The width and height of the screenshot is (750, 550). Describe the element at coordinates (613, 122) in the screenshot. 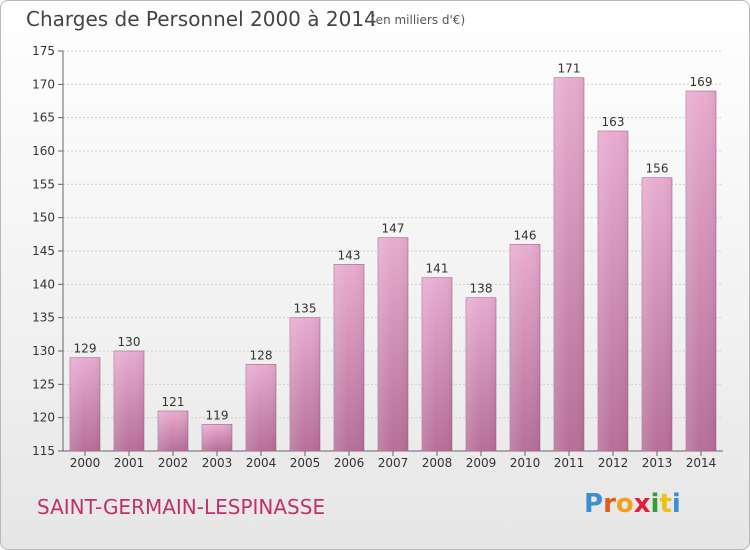

I see `bar-value-label: 163` at that location.